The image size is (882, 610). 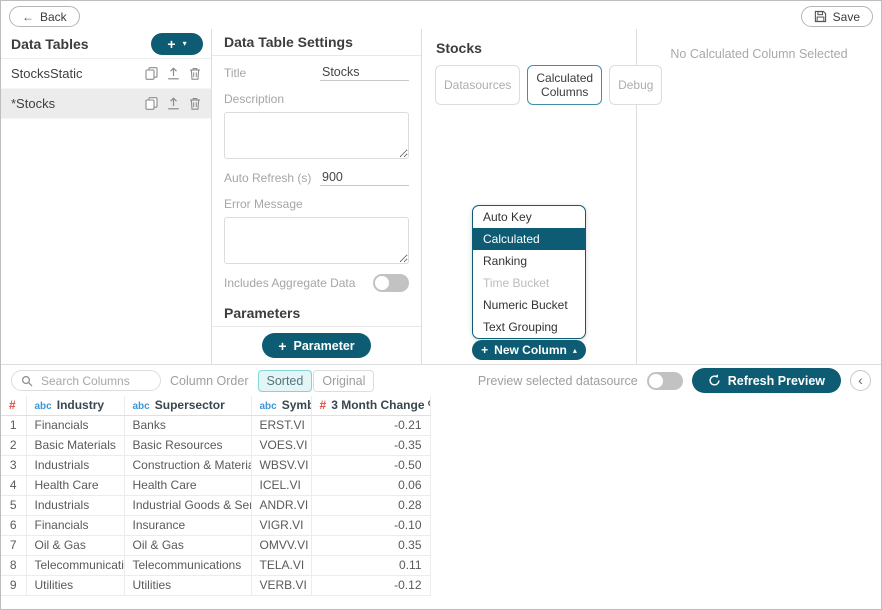 What do you see at coordinates (106, 44) in the screenshot?
I see `data-tables-header: Data Tables + ▾` at bounding box center [106, 44].